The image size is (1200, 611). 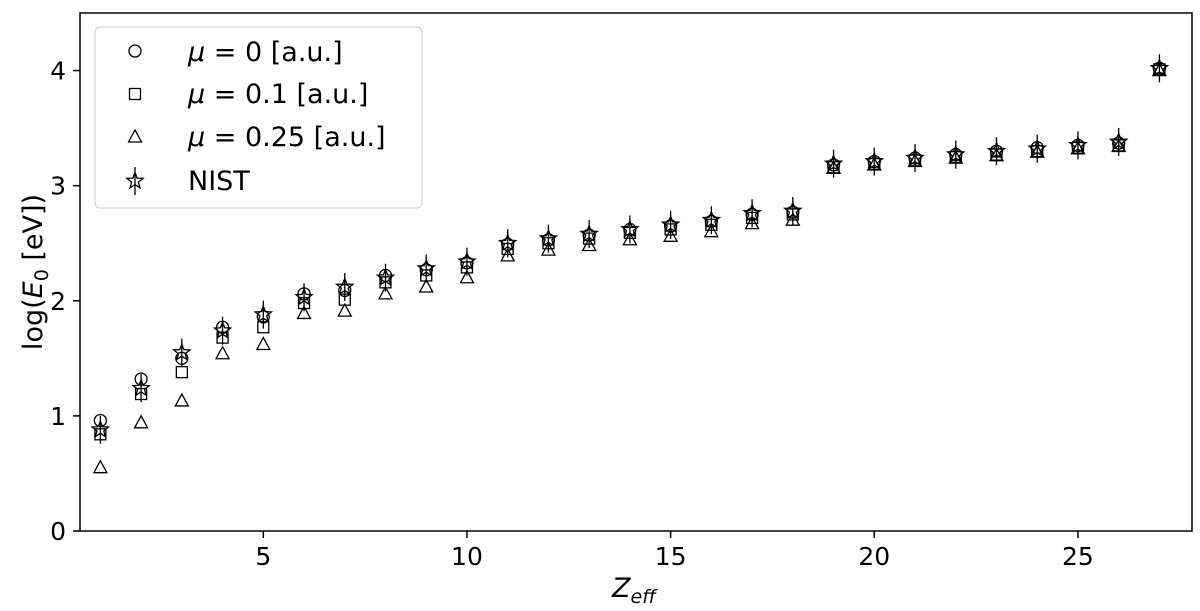 What do you see at coordinates (645, 597) in the screenshot?
I see `x-axis-label-sub: eff` at bounding box center [645, 597].